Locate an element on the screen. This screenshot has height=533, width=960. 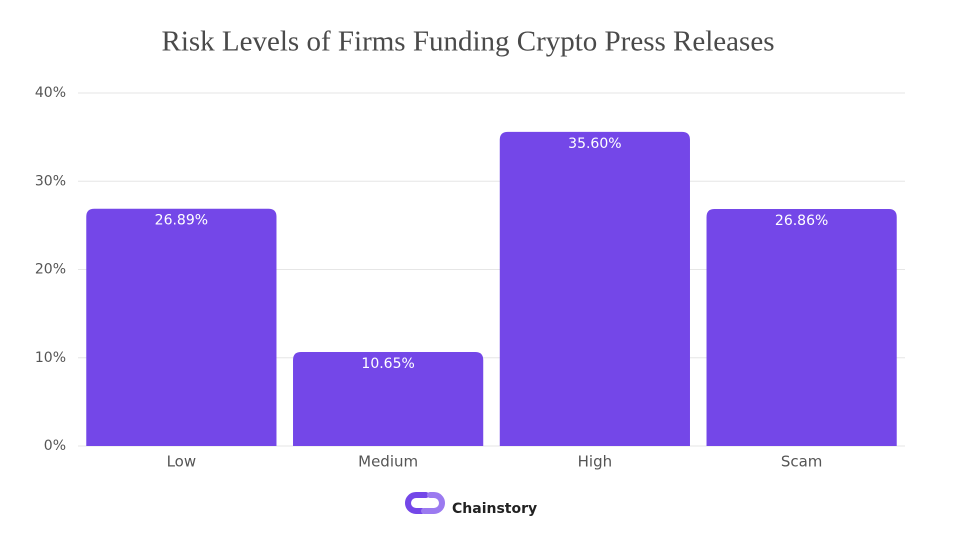
x-tick-label: Low is located at coordinates (182, 462).